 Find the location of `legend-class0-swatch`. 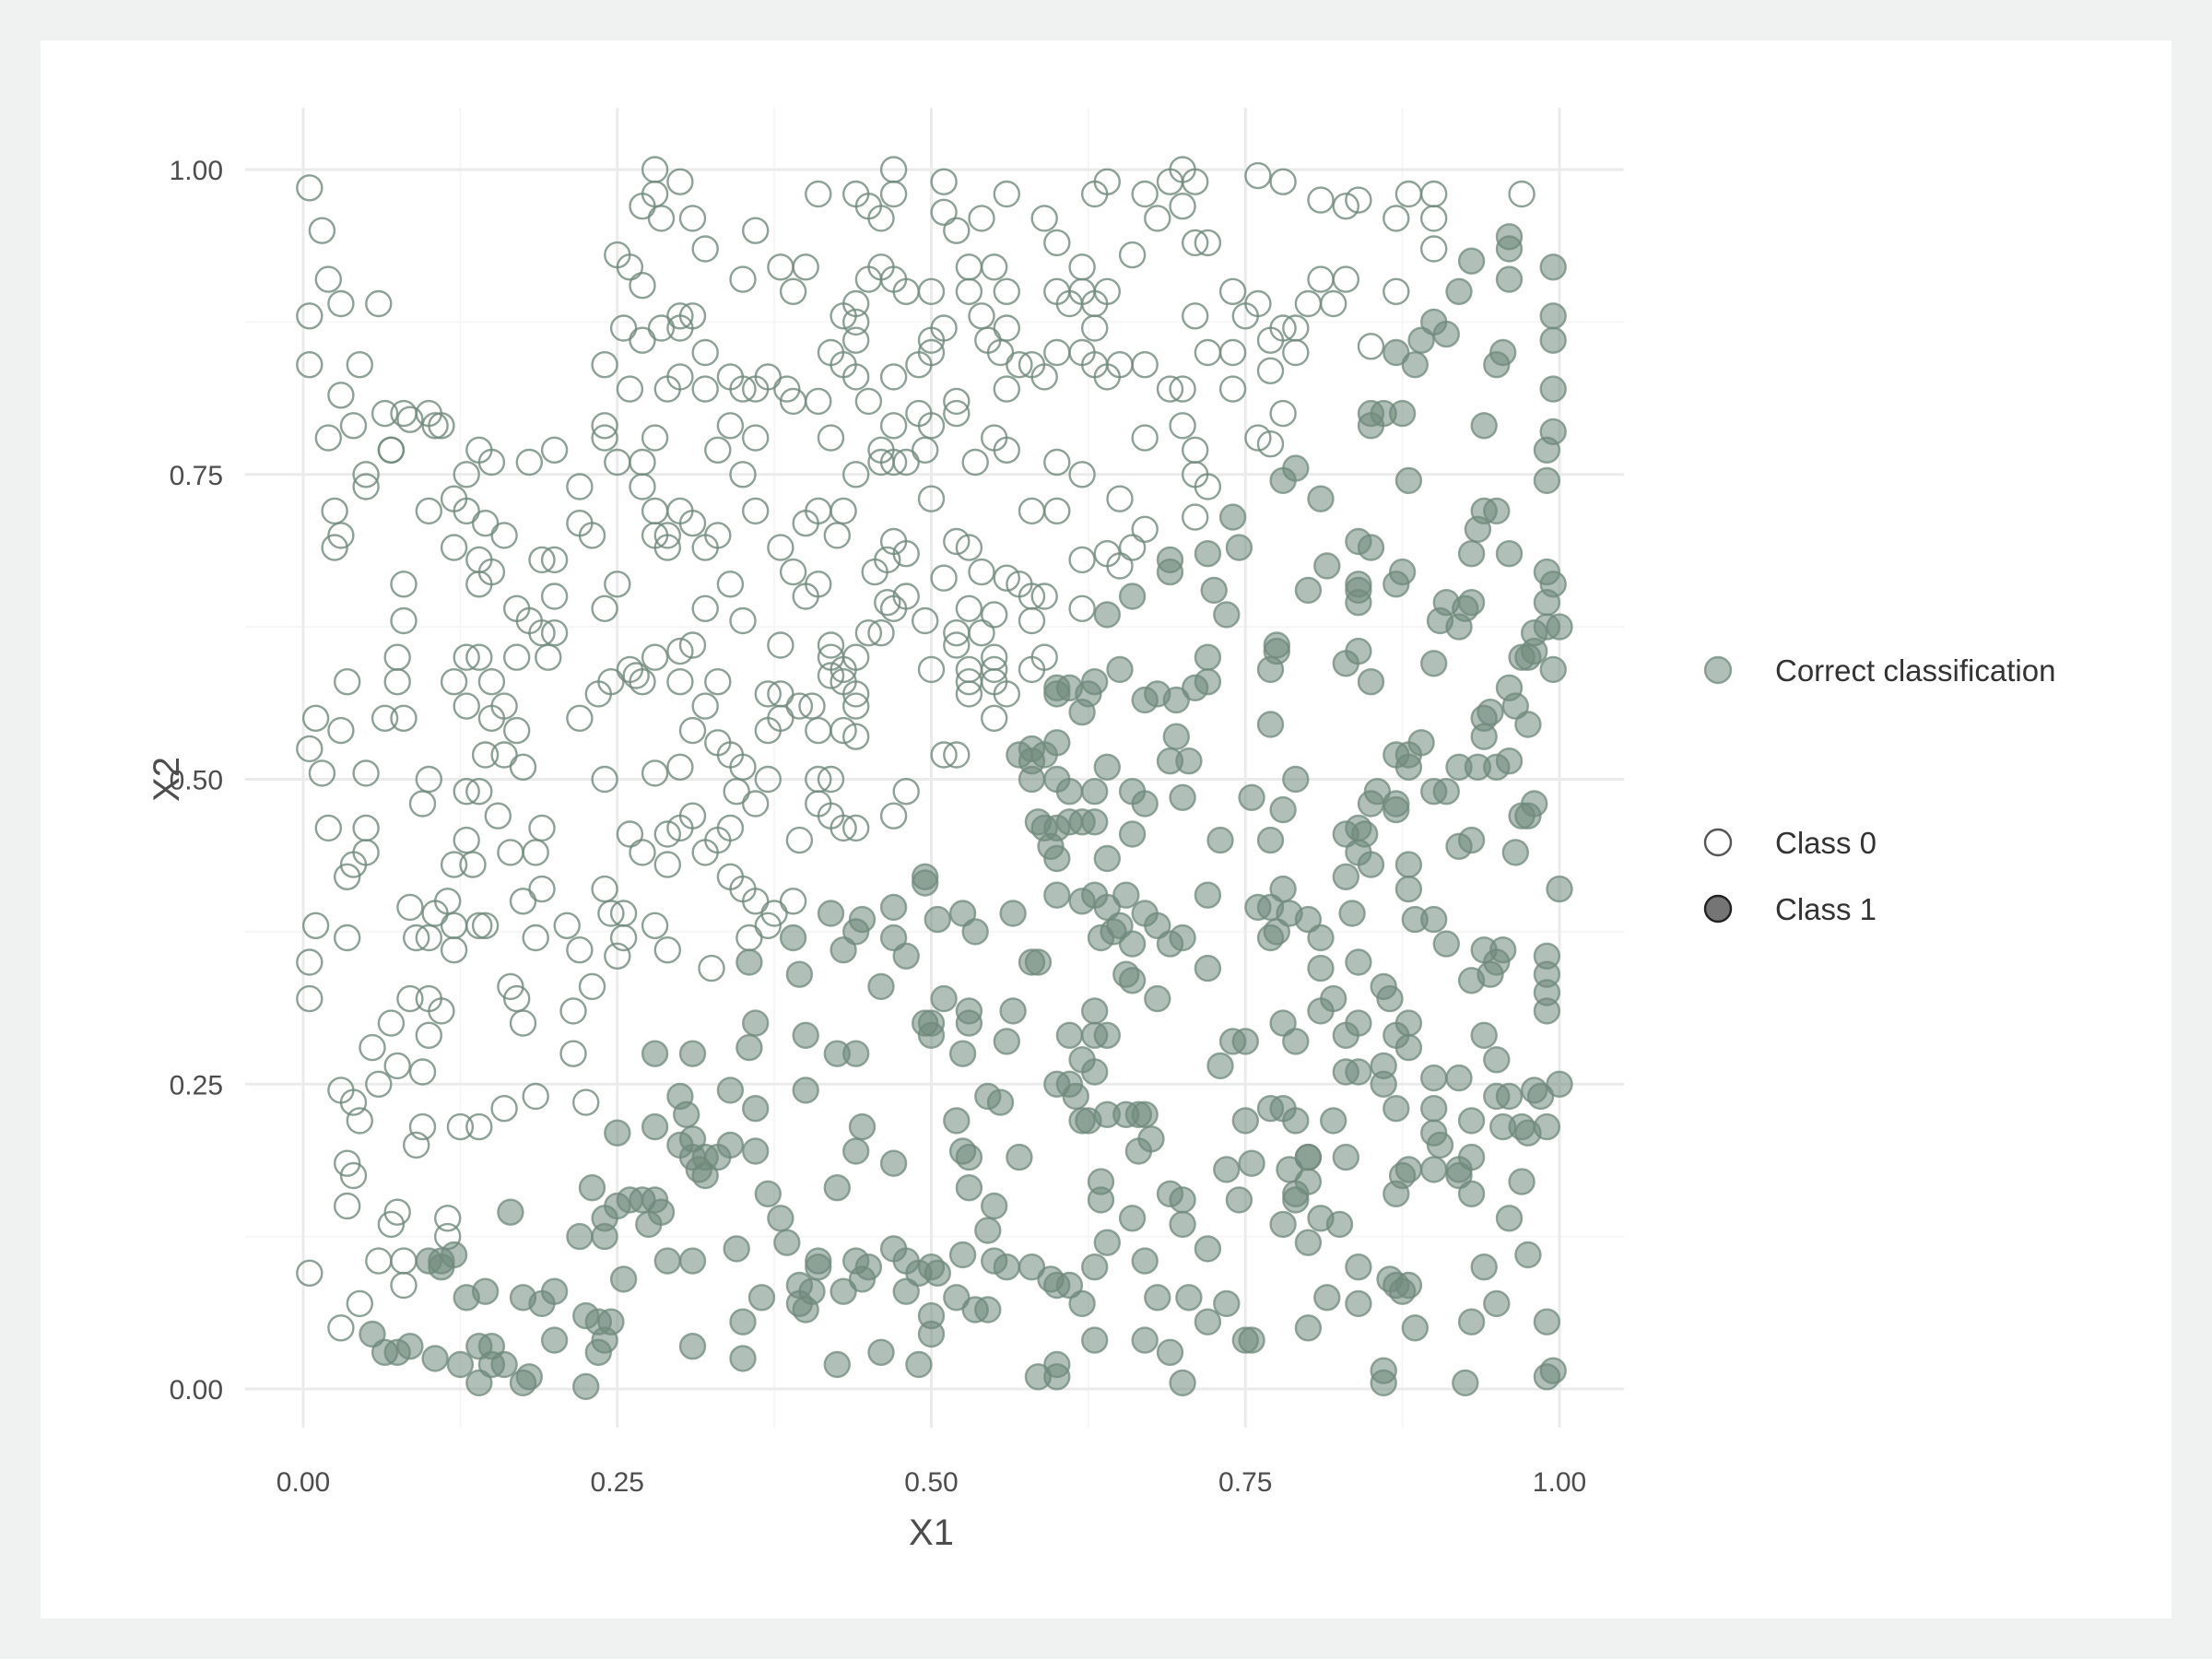

legend-class0-swatch is located at coordinates (1718, 842).